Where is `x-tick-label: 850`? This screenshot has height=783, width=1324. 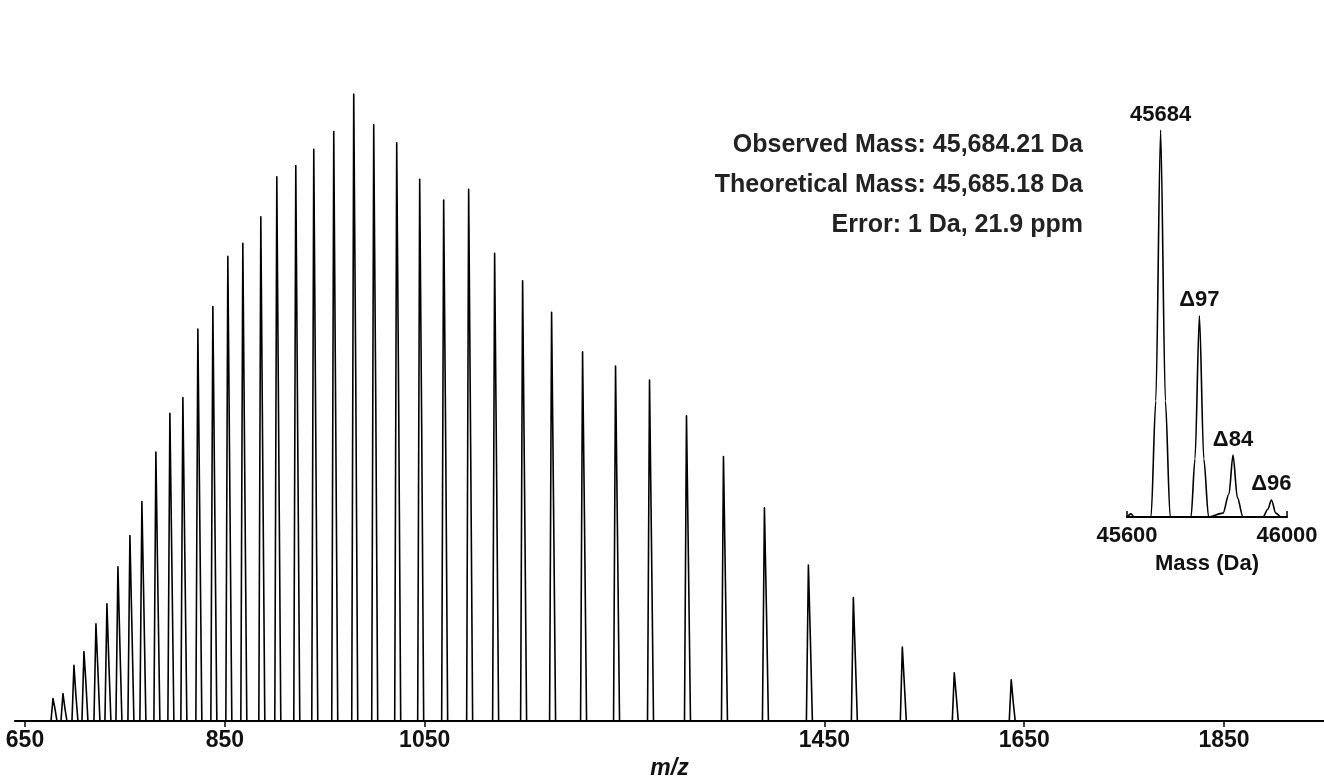
x-tick-label: 850 is located at coordinates (225, 738).